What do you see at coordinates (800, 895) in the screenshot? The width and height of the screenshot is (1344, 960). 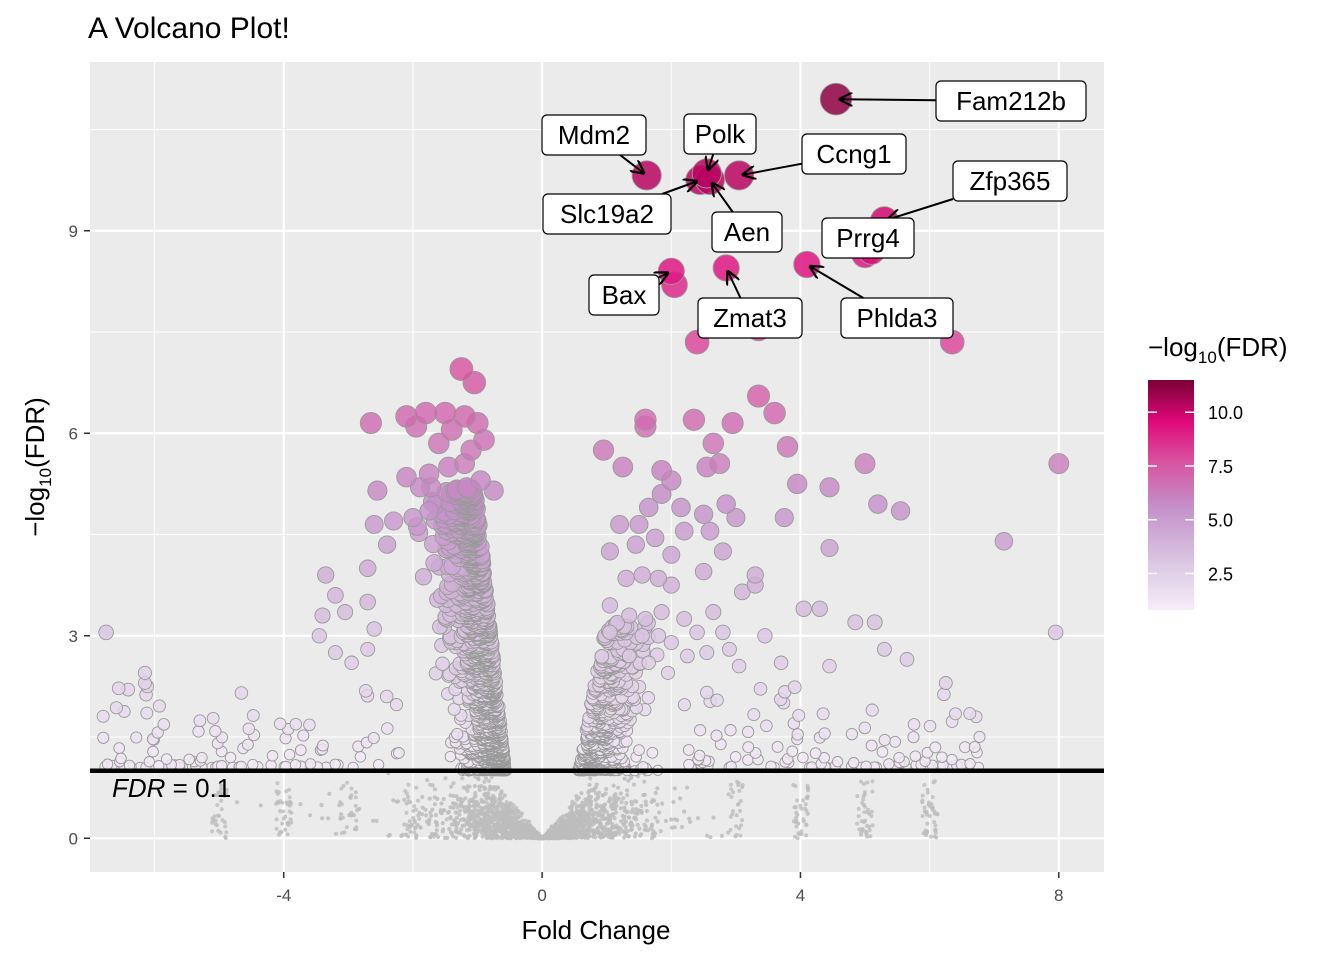 I see `x-tick-label: 4` at bounding box center [800, 895].